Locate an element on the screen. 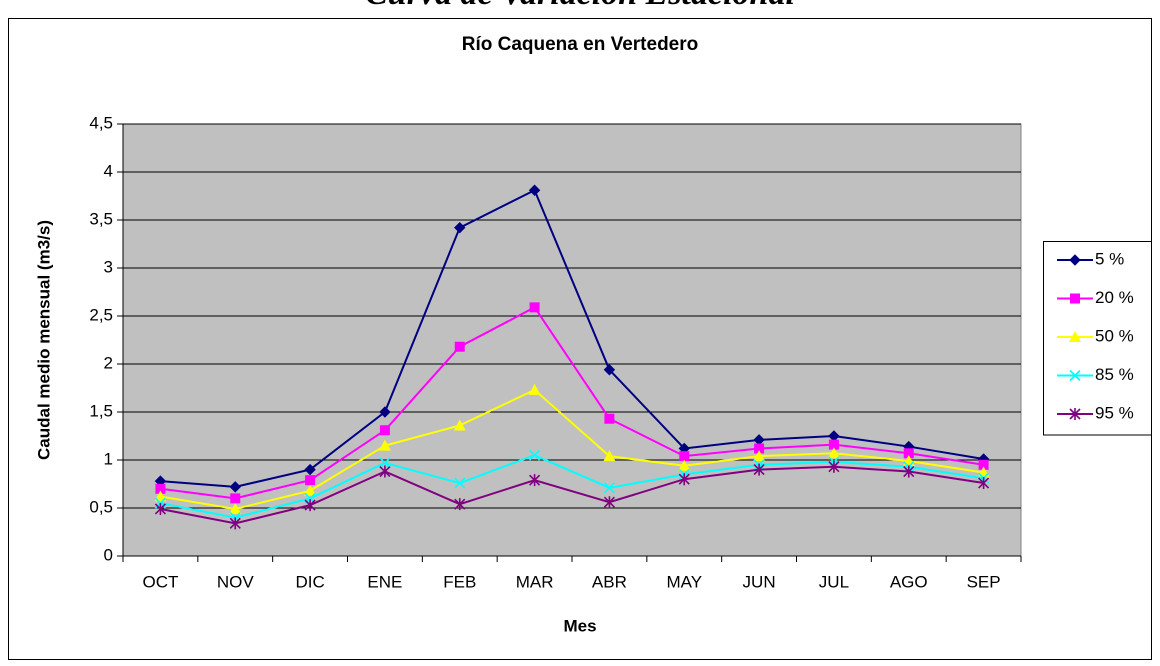 The height and width of the screenshot is (666, 1160). x-tick-label: DIC is located at coordinates (309, 581).